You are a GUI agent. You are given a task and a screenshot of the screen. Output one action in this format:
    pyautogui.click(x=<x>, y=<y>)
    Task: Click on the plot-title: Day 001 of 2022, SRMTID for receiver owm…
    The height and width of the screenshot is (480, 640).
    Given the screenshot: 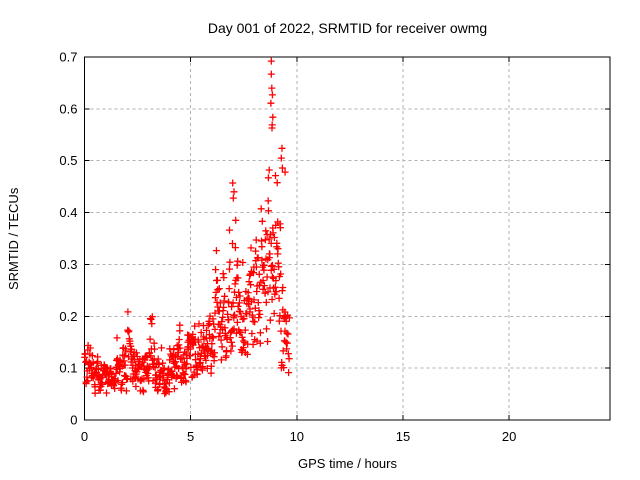 What is the action you would take?
    pyautogui.click(x=347, y=28)
    